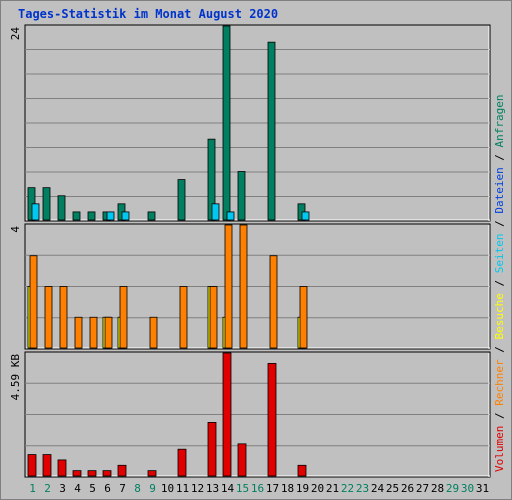 The image size is (512, 500). I want to click on x-tick-label-30: 30, so click(467, 488).